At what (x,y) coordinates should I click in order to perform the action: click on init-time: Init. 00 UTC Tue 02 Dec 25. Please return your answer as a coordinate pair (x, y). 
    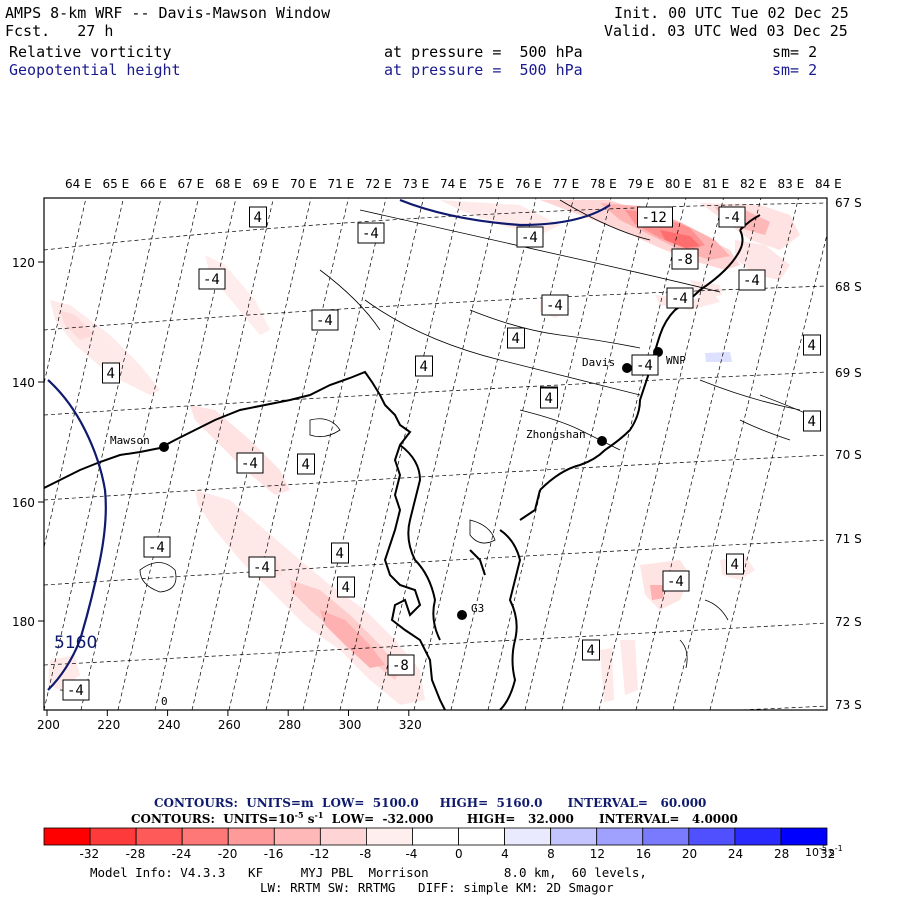
    Looking at the image, I should click on (731, 13).